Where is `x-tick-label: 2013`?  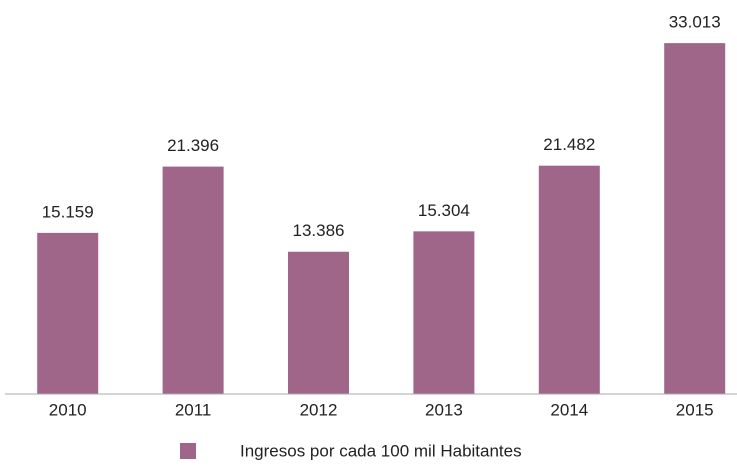 x-tick-label: 2013 is located at coordinates (444, 409).